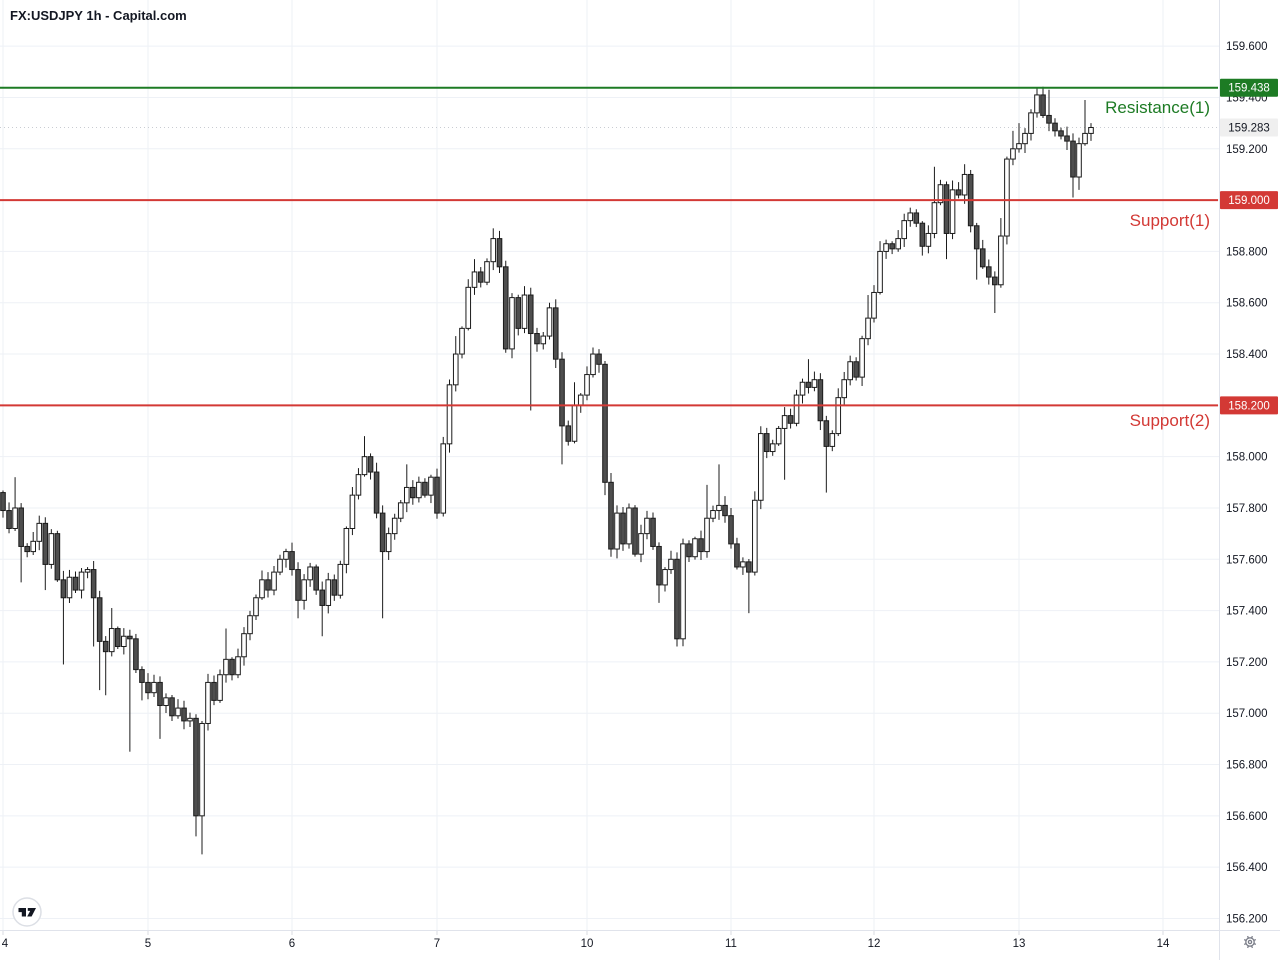  What do you see at coordinates (5, 944) in the screenshot?
I see `time-tick-label: 4` at bounding box center [5, 944].